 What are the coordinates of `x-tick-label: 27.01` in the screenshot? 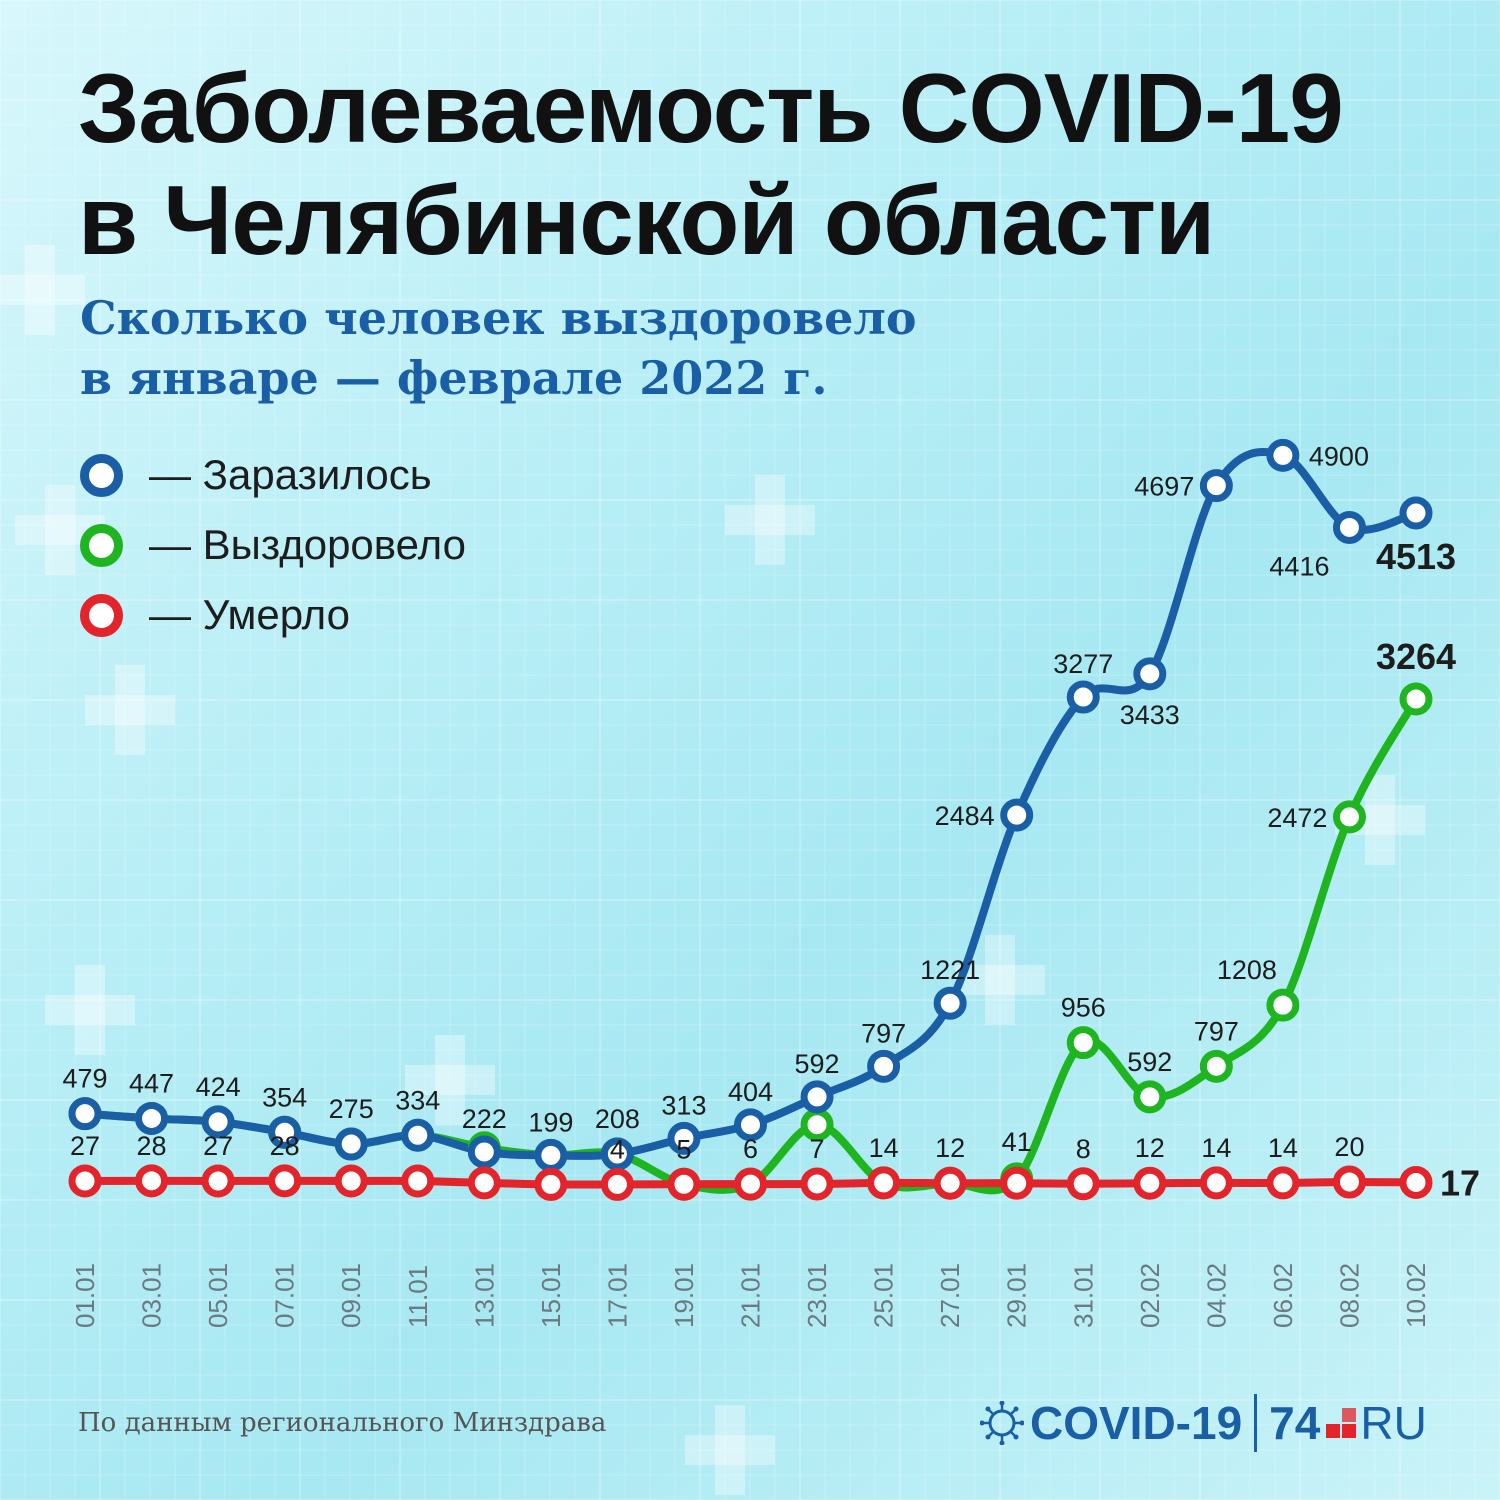 It's located at (950, 1295).